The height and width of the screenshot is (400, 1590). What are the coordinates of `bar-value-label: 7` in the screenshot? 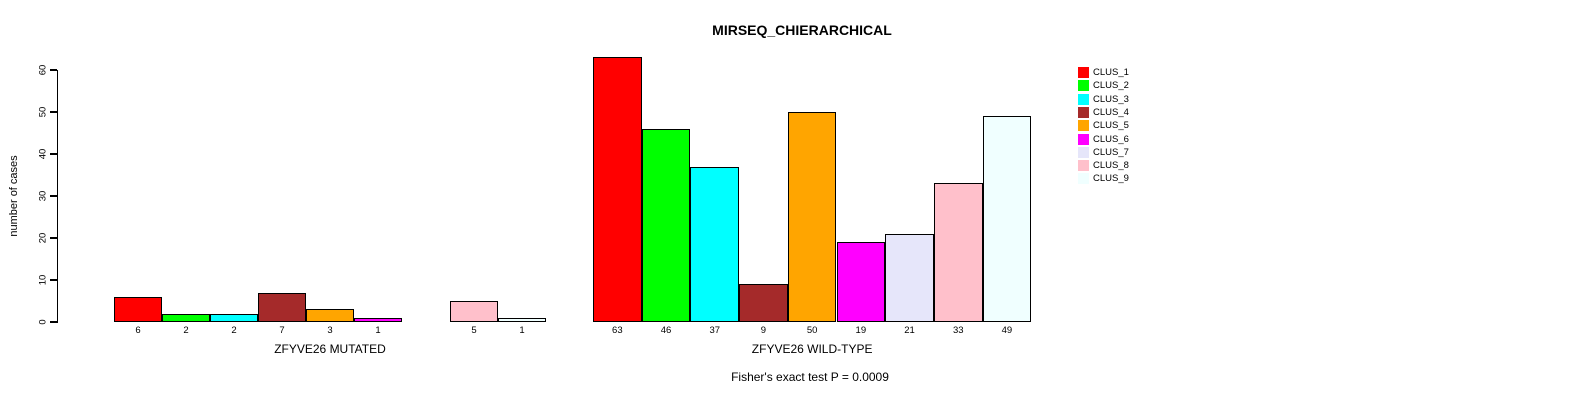 It's located at (282, 330).